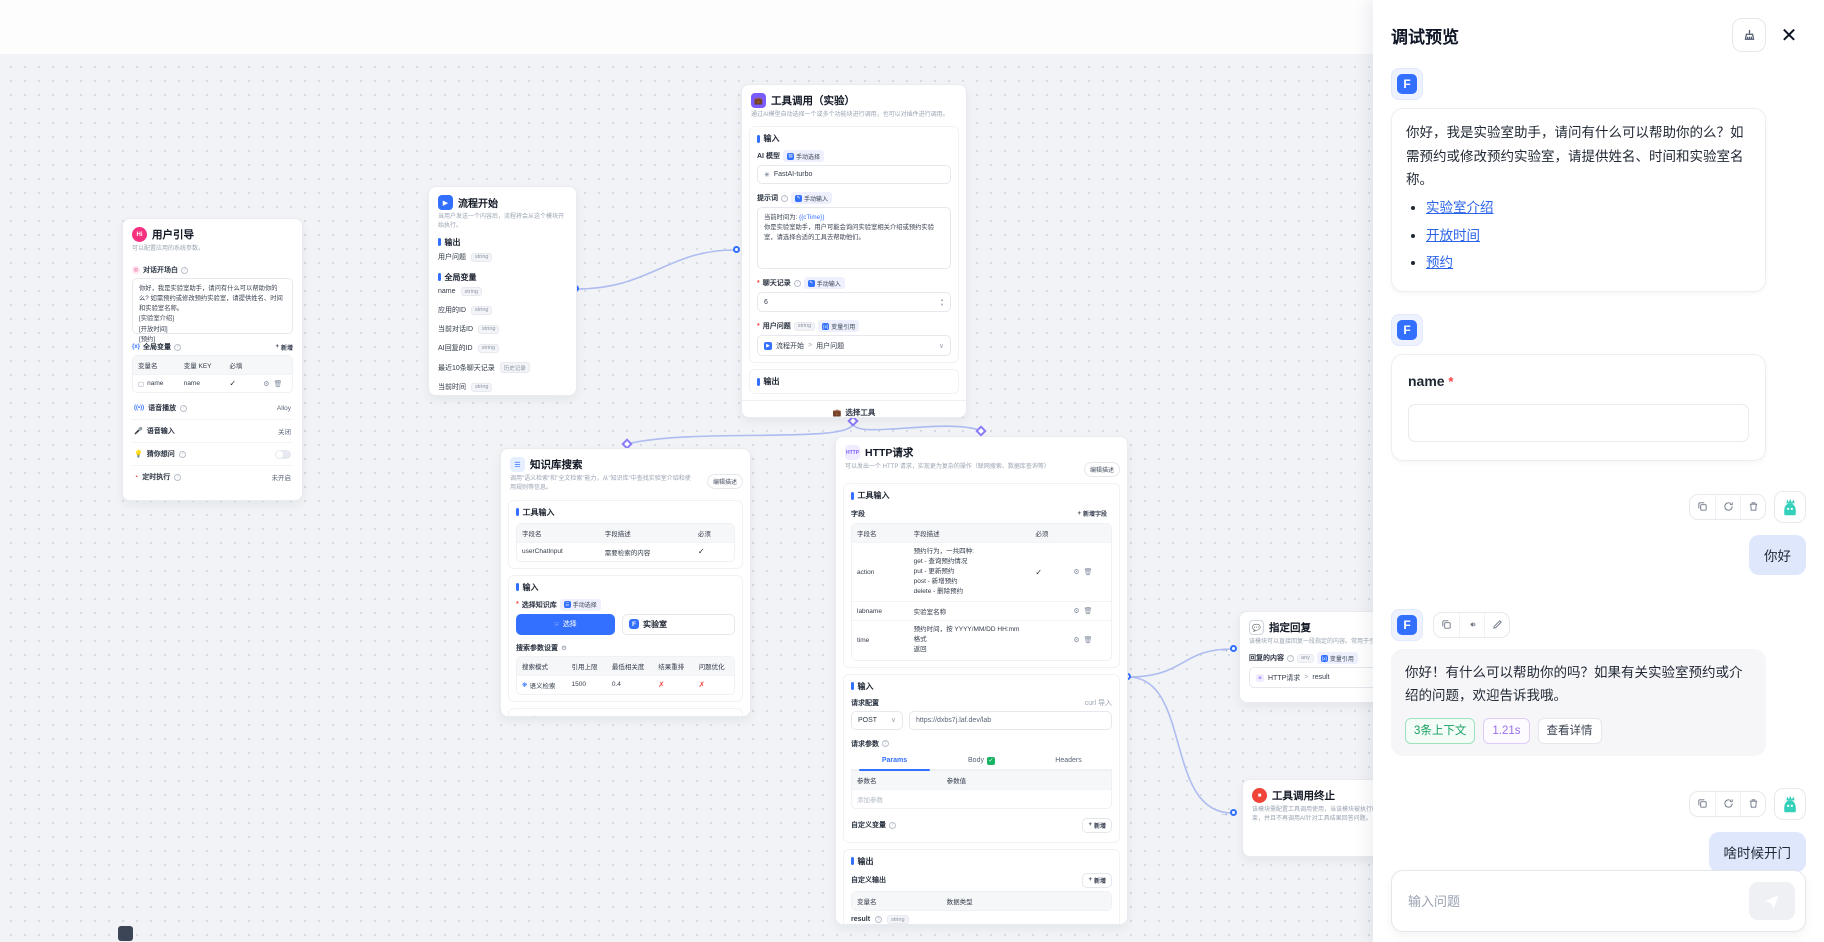  Describe the element at coordinates (854, 408) in the screenshot. I see `select-tool-button: 💼 选择工具` at that location.